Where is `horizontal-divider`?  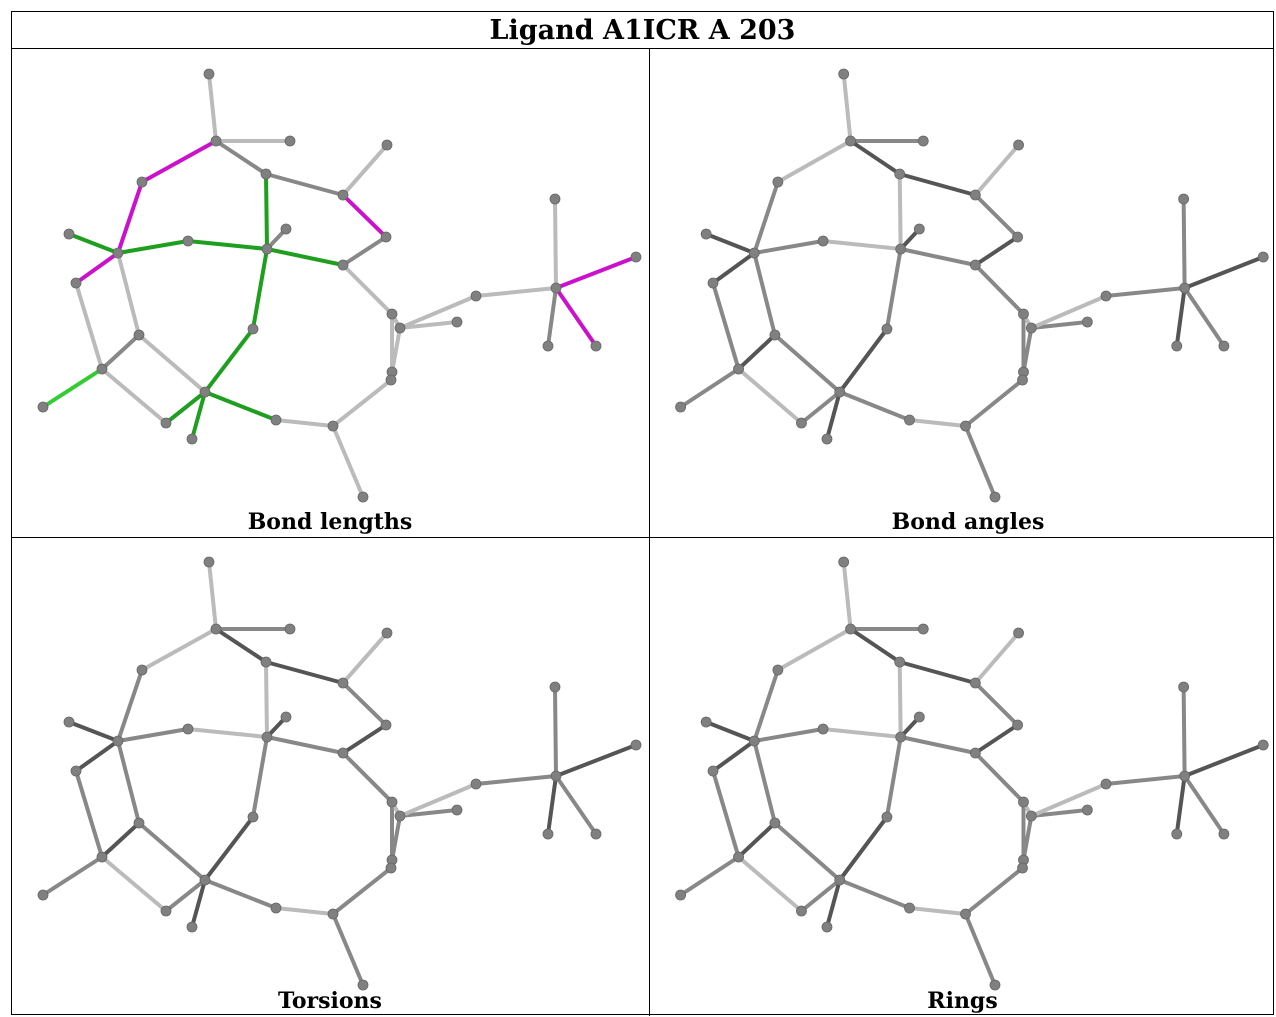 horizontal-divider is located at coordinates (642, 537).